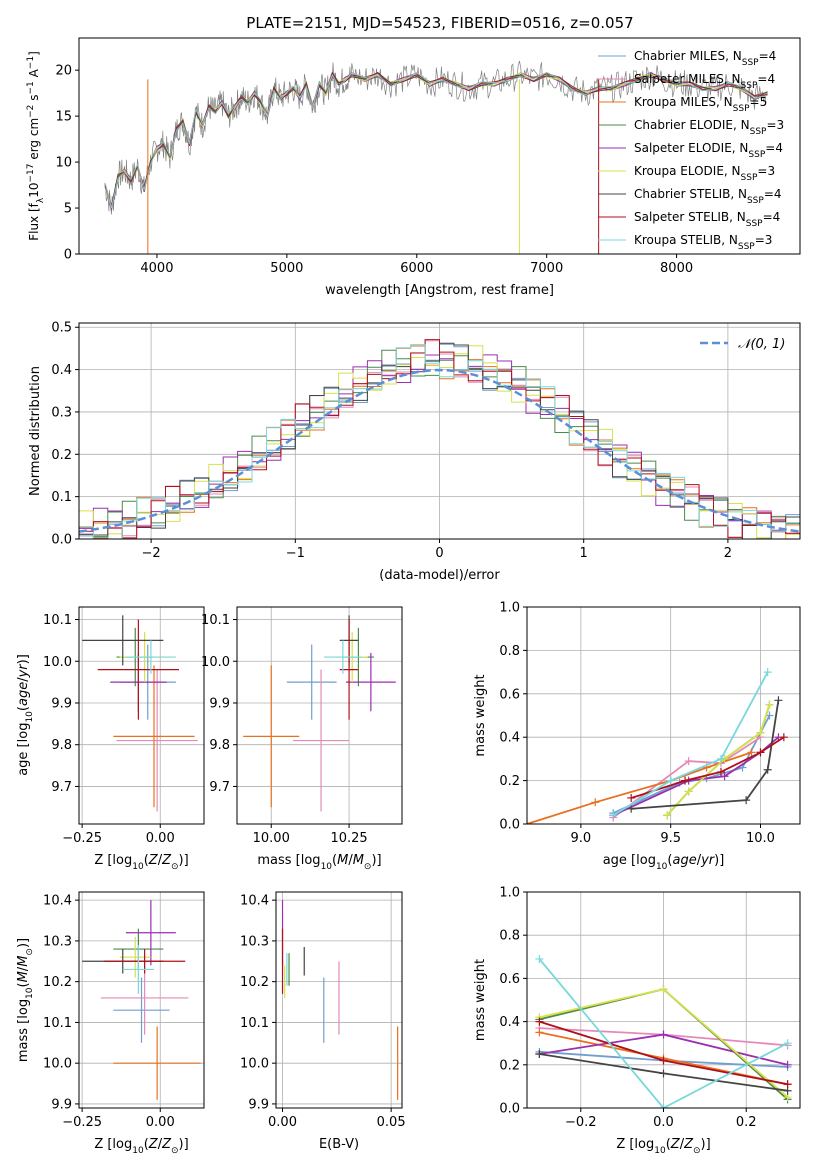 This screenshot has width=819, height=1170. Describe the element at coordinates (708, 860) in the screenshot. I see `label-part: yr` at that location.